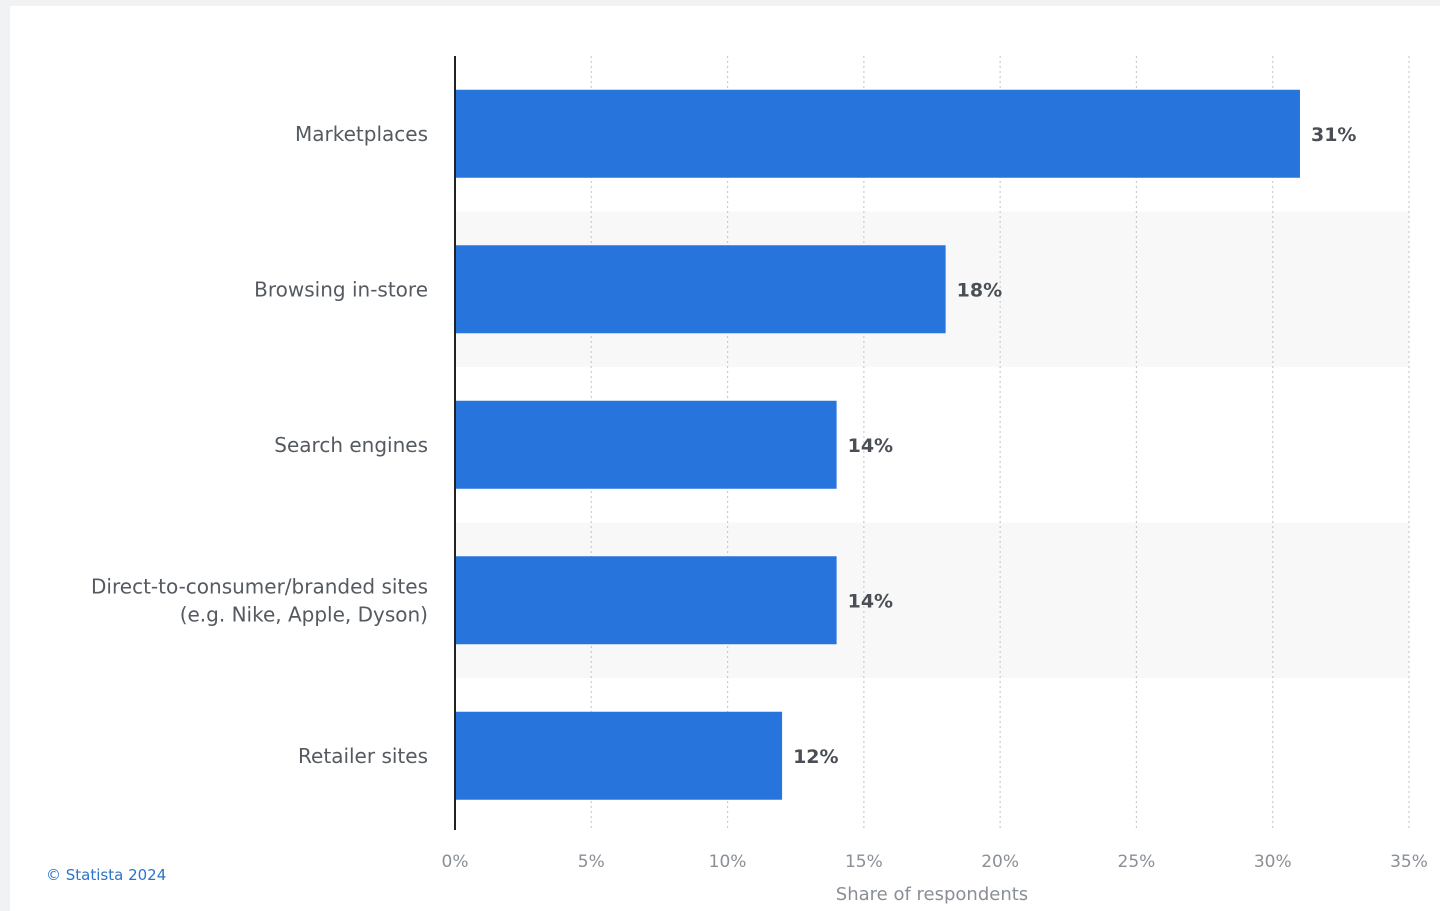 Image resolution: width=1440 pixels, height=911 pixels. What do you see at coordinates (1273, 862) in the screenshot?
I see `x-tick-label: 30%` at bounding box center [1273, 862].